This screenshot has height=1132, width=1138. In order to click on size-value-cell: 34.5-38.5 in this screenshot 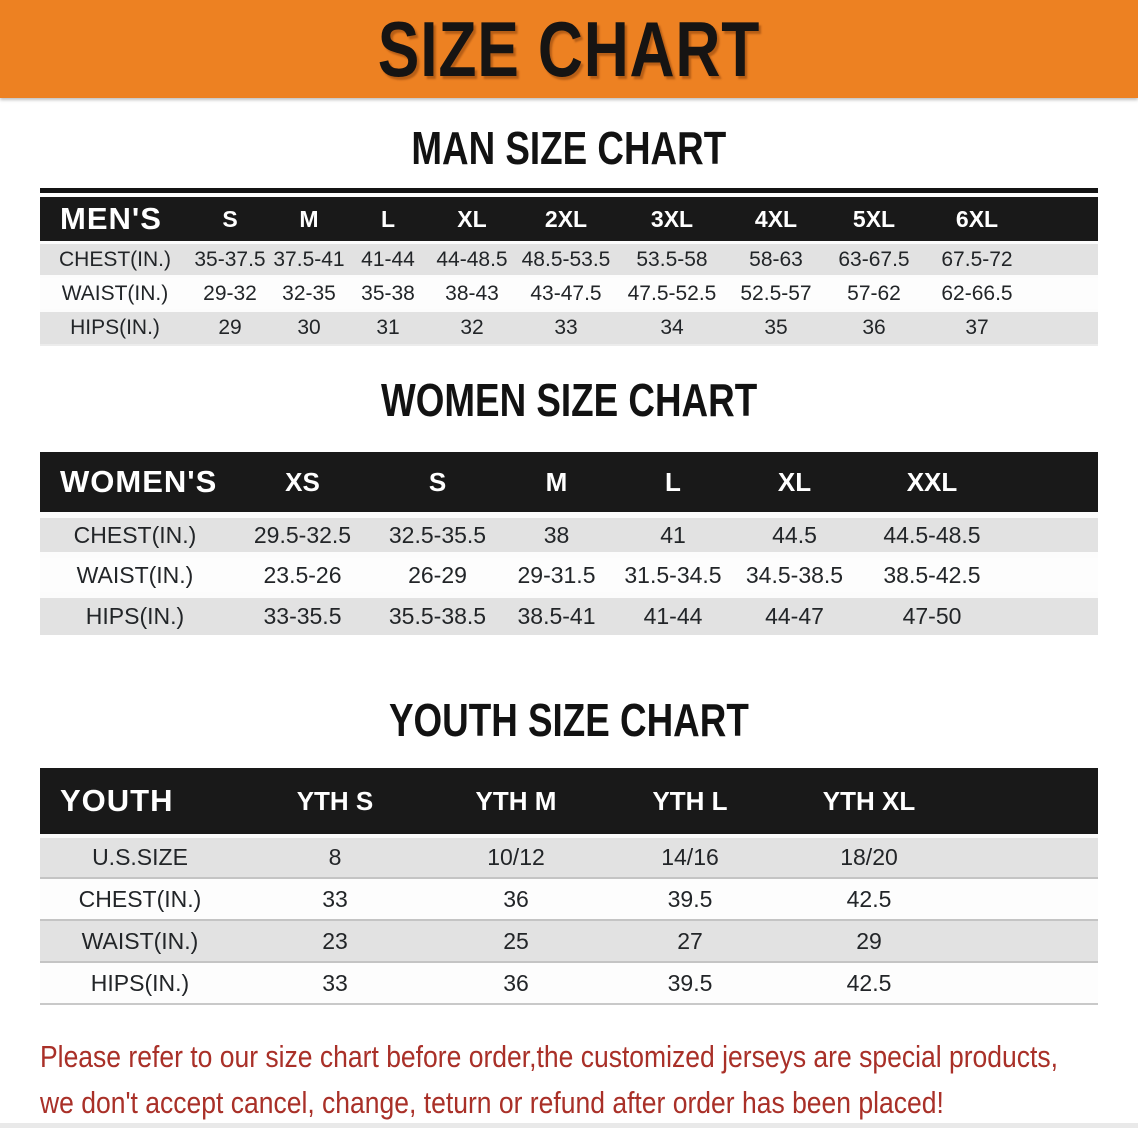, I will do `click(794, 574)`.